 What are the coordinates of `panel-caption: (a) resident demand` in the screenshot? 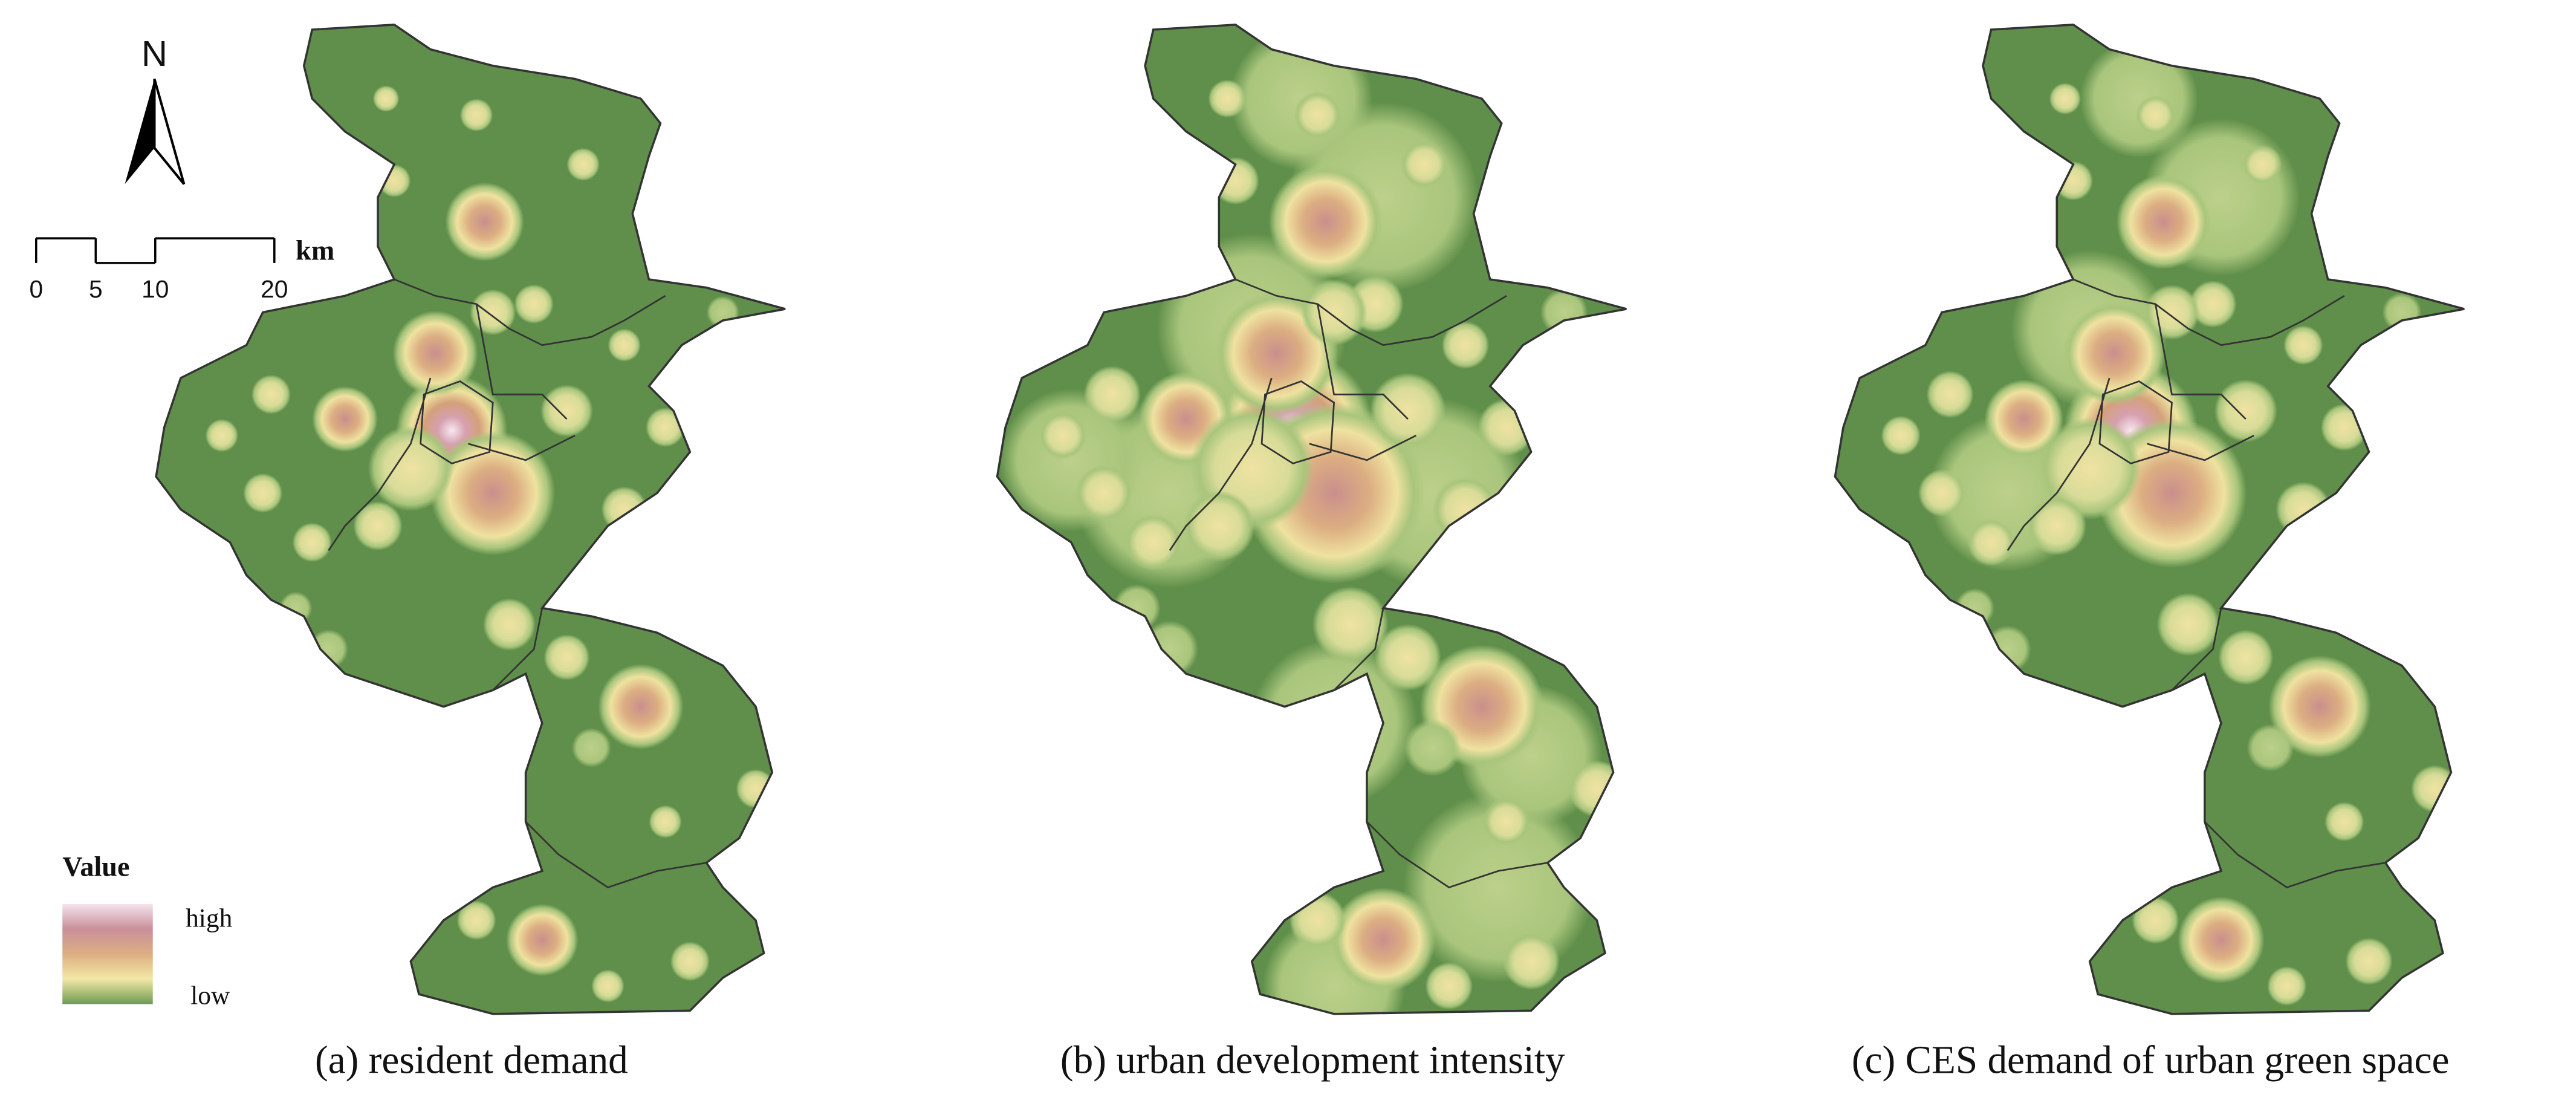 It's located at (472, 1060).